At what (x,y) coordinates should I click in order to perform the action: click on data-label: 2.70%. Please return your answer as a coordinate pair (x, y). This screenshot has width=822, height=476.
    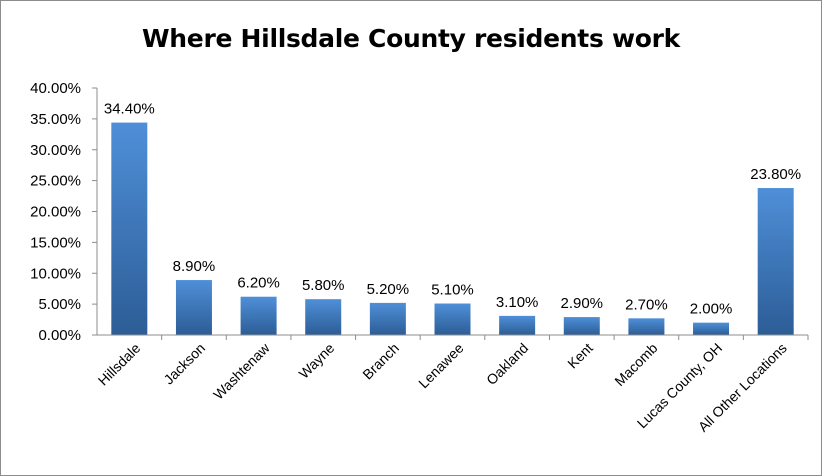
    Looking at the image, I should click on (646, 304).